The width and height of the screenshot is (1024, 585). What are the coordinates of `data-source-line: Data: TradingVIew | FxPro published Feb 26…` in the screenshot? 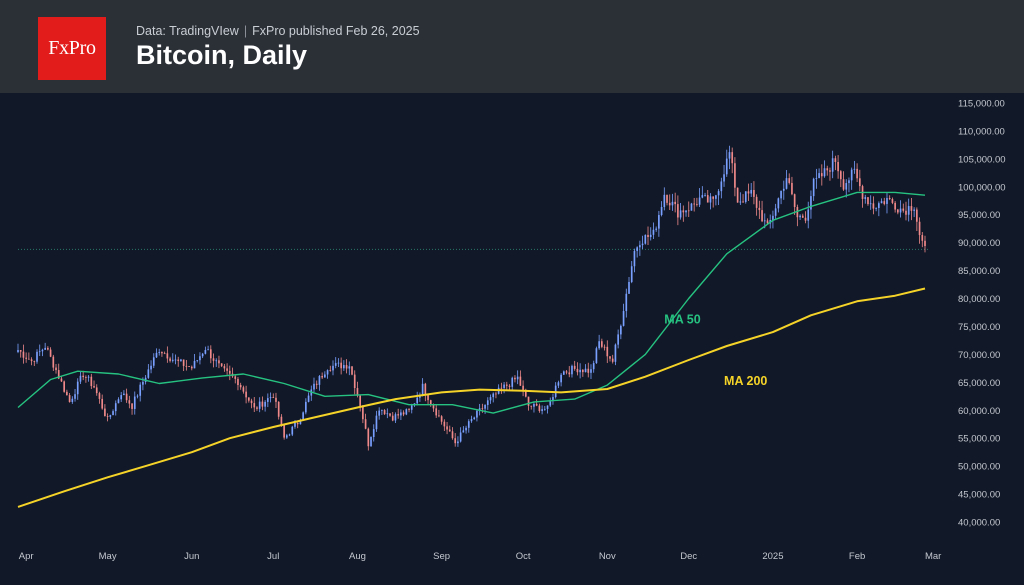 It's located at (278, 31).